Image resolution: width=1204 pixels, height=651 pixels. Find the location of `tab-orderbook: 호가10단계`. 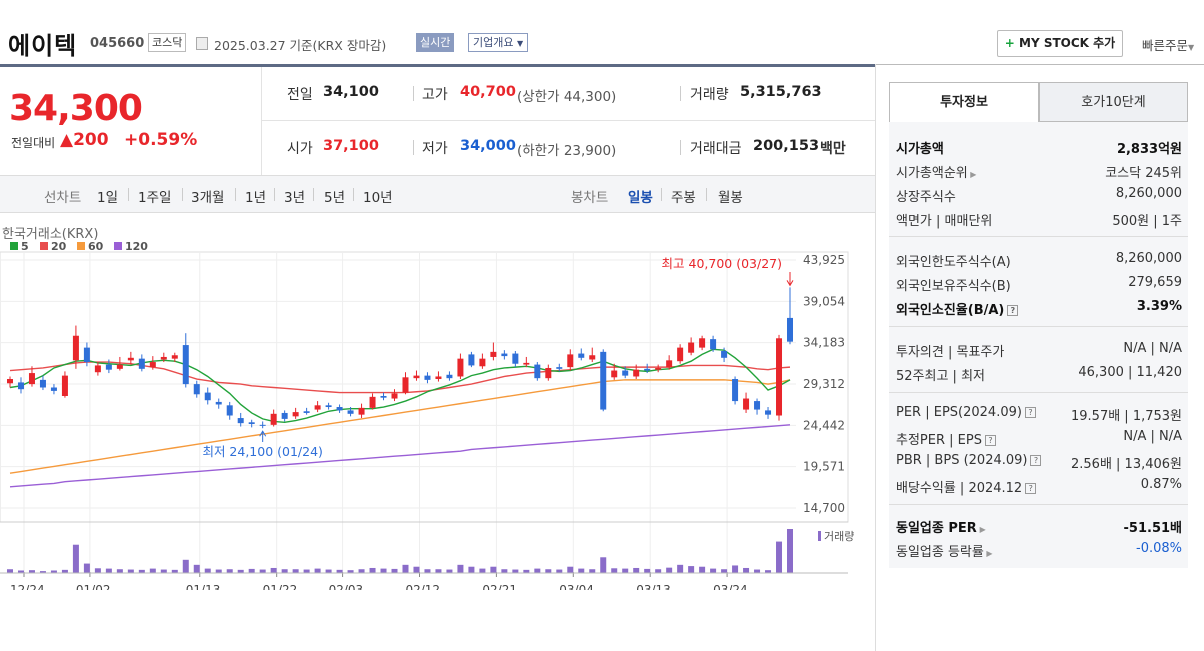

tab-orderbook: 호가10단계 is located at coordinates (1113, 102).